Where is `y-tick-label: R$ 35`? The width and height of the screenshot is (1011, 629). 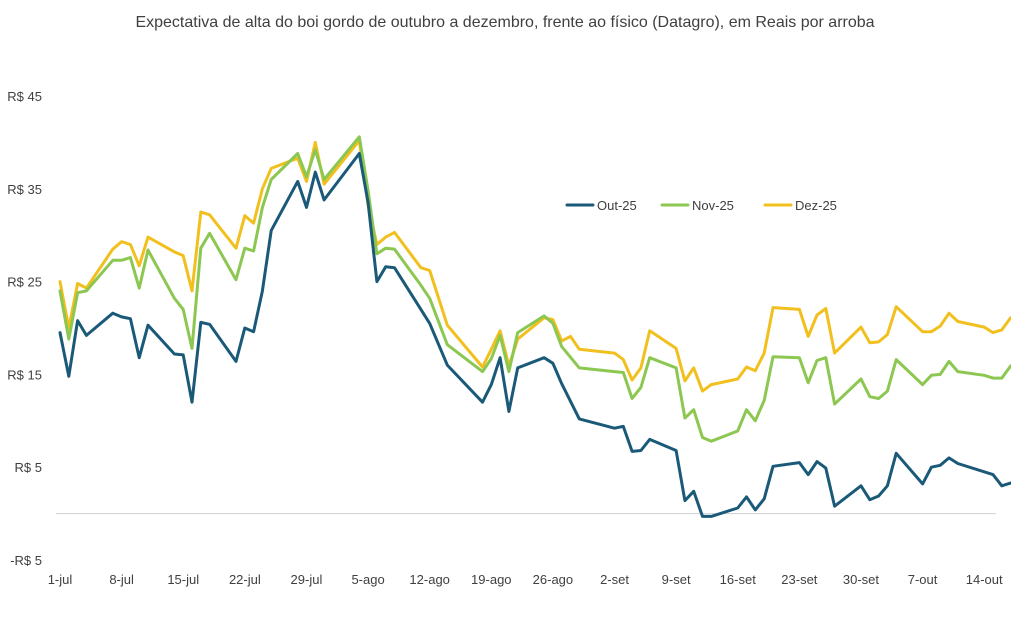 y-tick-label: R$ 35 is located at coordinates (24, 189).